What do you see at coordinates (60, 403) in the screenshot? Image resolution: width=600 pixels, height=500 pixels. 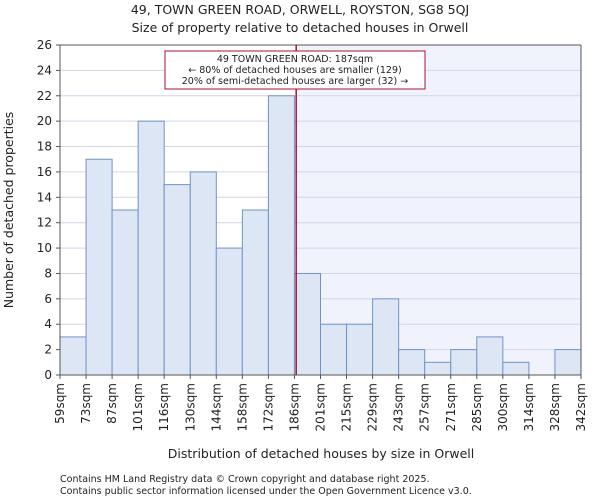 I see `x-tick-label: 59sqm` at bounding box center [60, 403].